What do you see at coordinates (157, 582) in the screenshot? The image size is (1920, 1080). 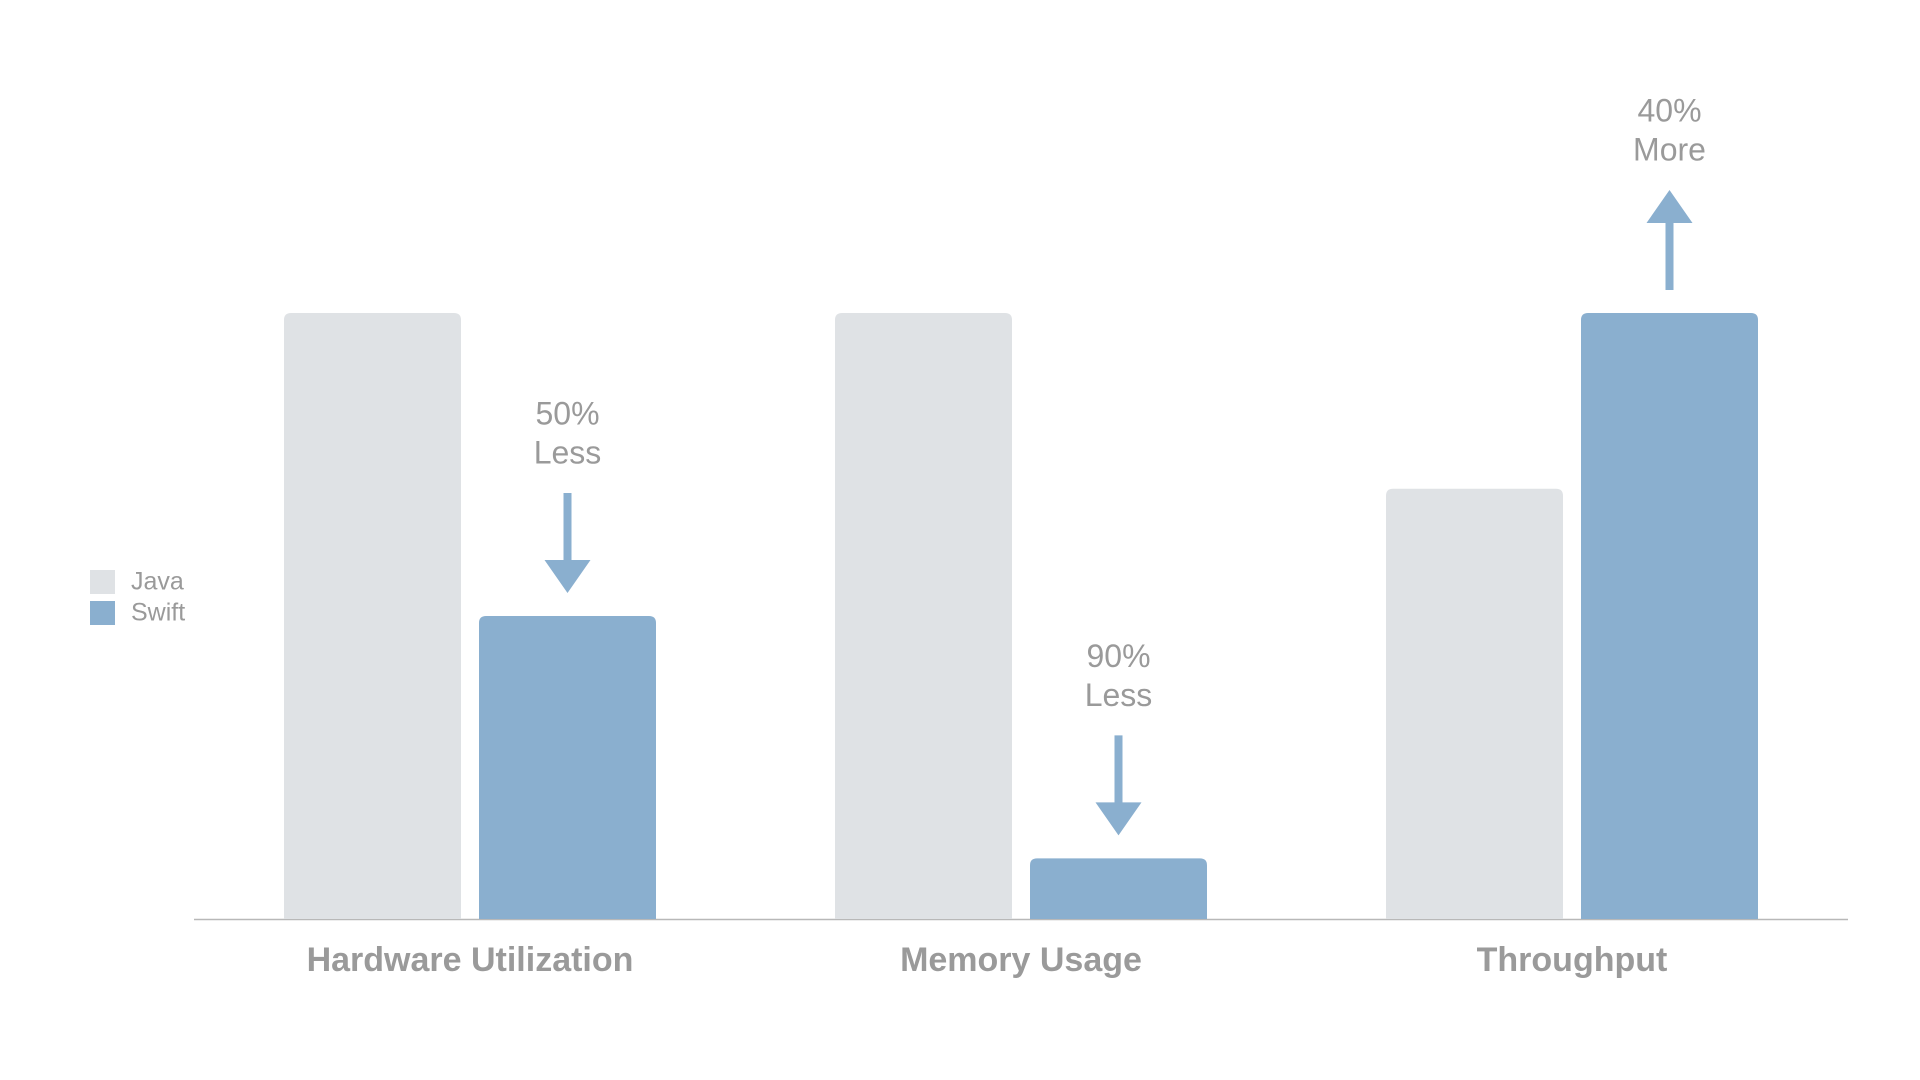 I see `legend-label: Java` at bounding box center [157, 582].